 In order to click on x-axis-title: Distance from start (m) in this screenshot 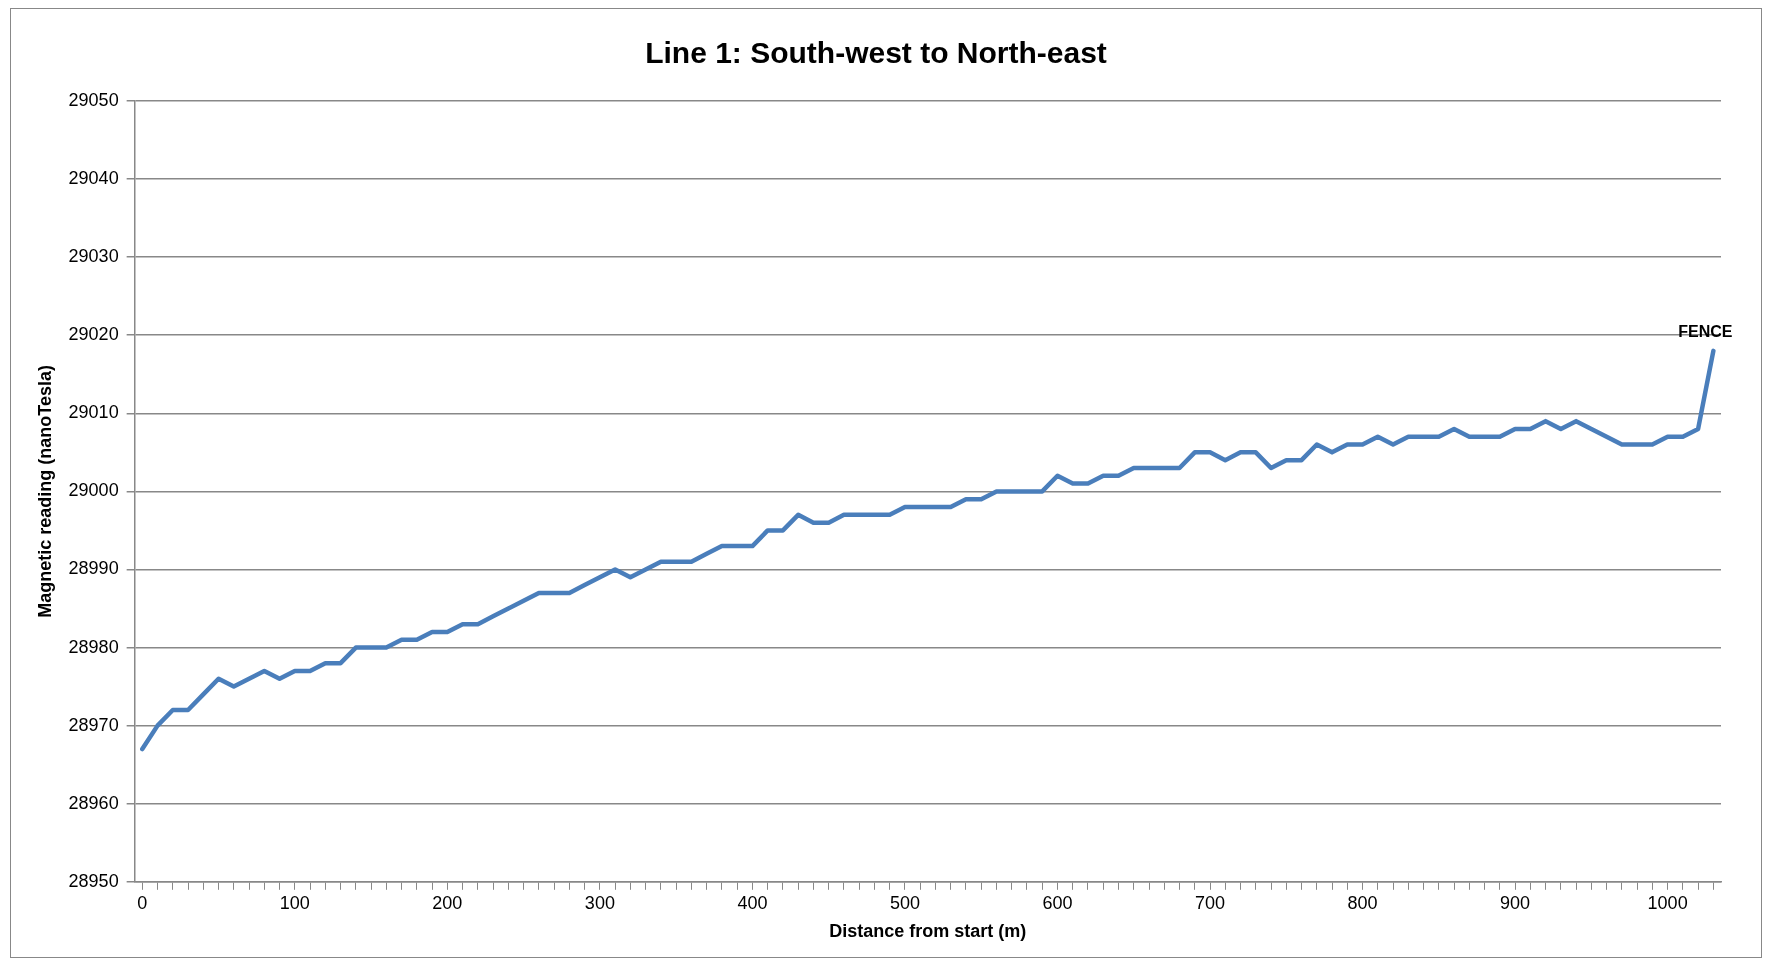, I will do `click(928, 931)`.